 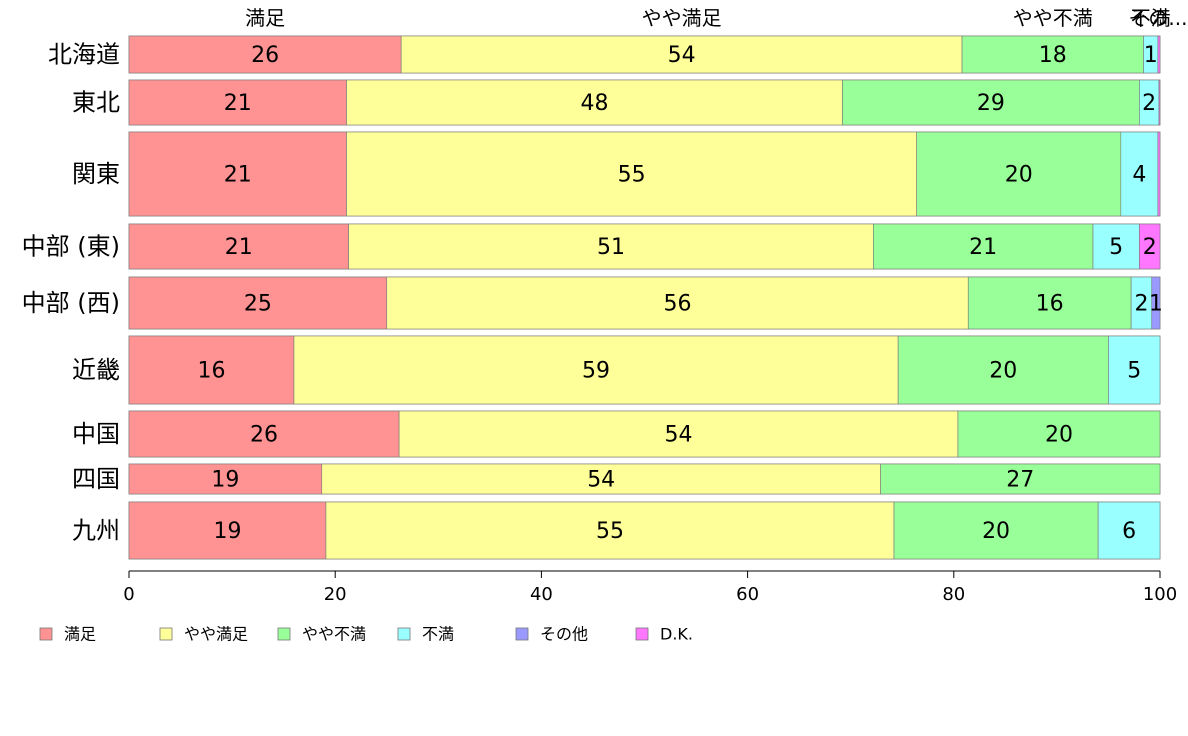 What do you see at coordinates (747, 594) in the screenshot?
I see `x-tick-label: 60` at bounding box center [747, 594].